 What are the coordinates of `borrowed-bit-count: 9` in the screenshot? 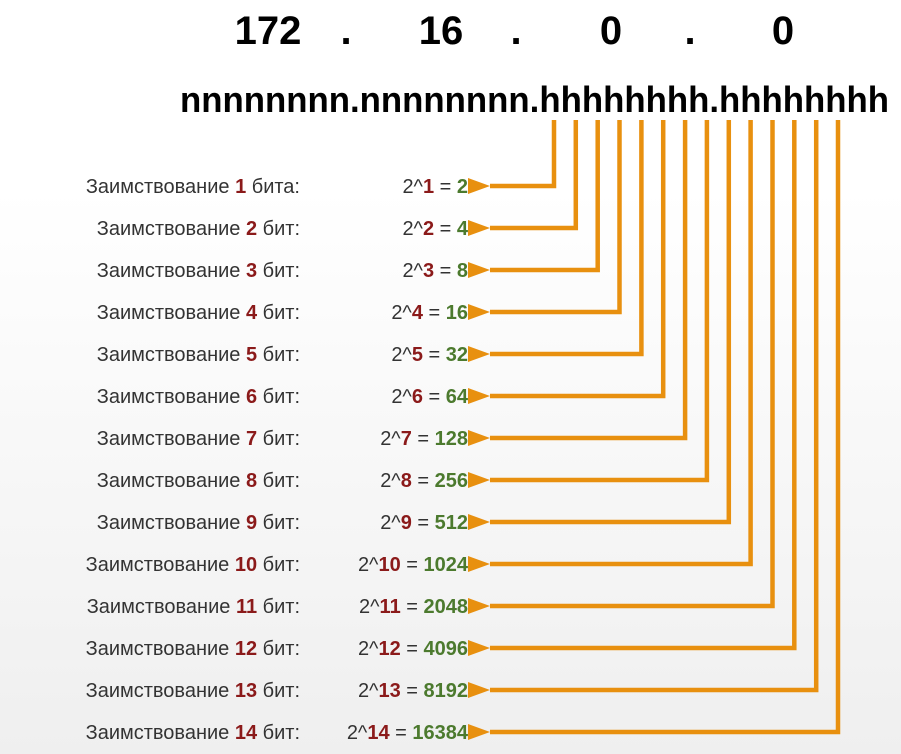 It's located at (251, 523).